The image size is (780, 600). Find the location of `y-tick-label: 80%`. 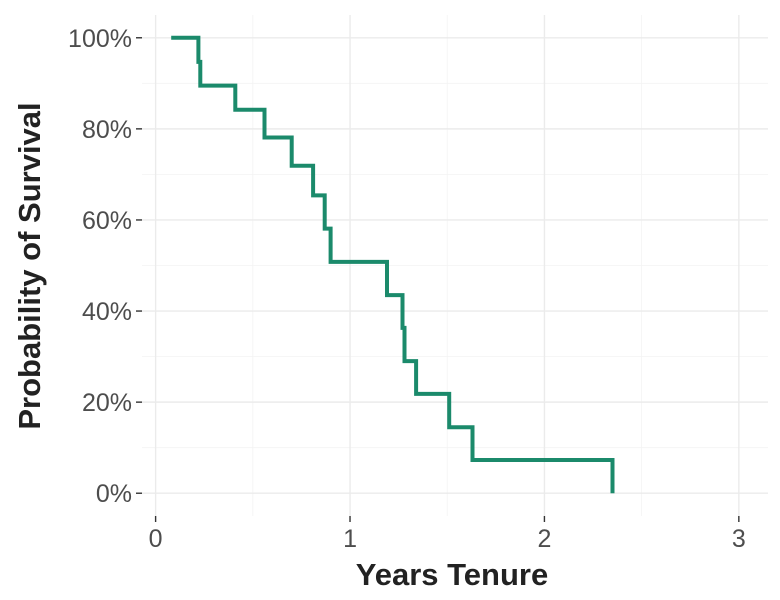

y-tick-label: 80% is located at coordinates (107, 130).